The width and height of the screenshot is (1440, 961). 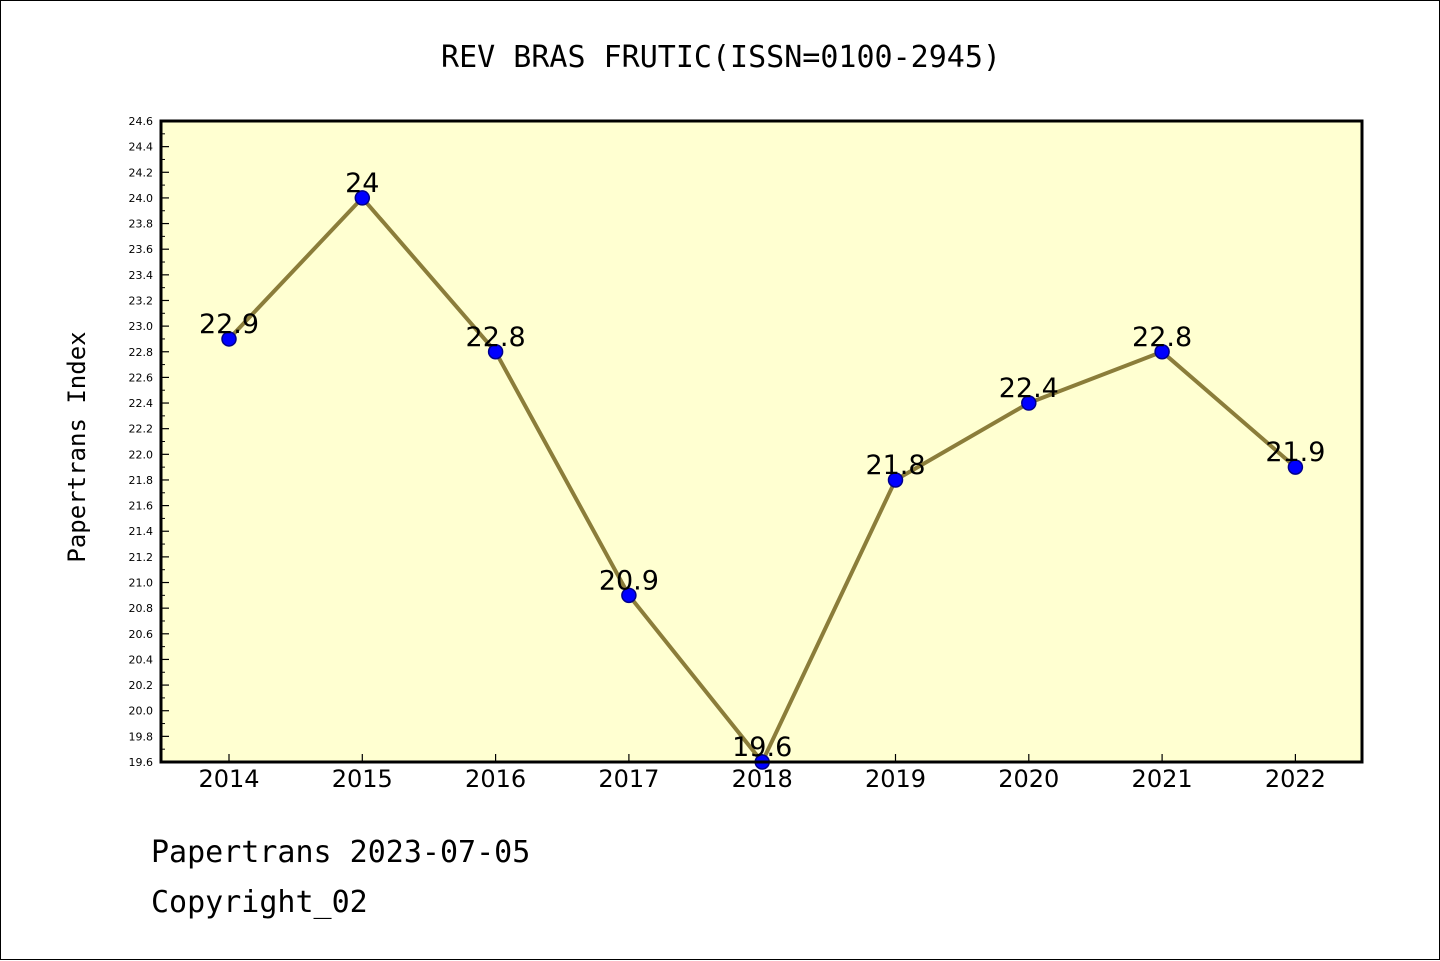 I want to click on y-tick-label: 23.0, so click(x=141, y=326).